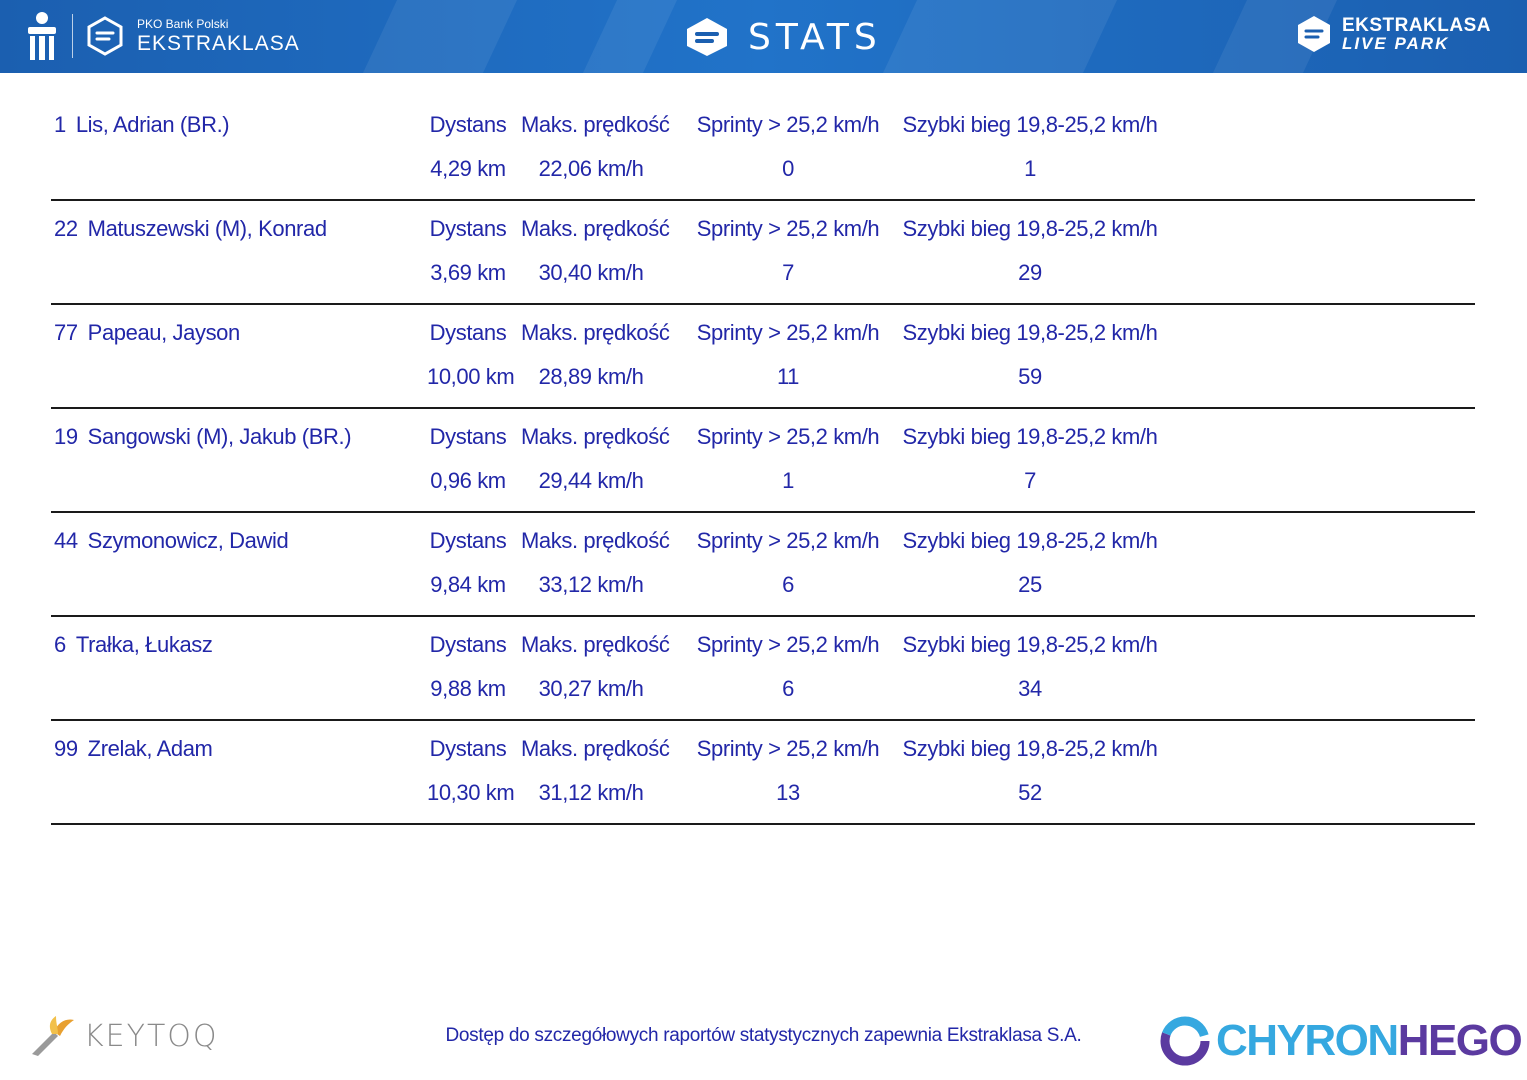 This screenshot has width=1527, height=1080. I want to click on fast-run-value: 1, so click(1030, 168).